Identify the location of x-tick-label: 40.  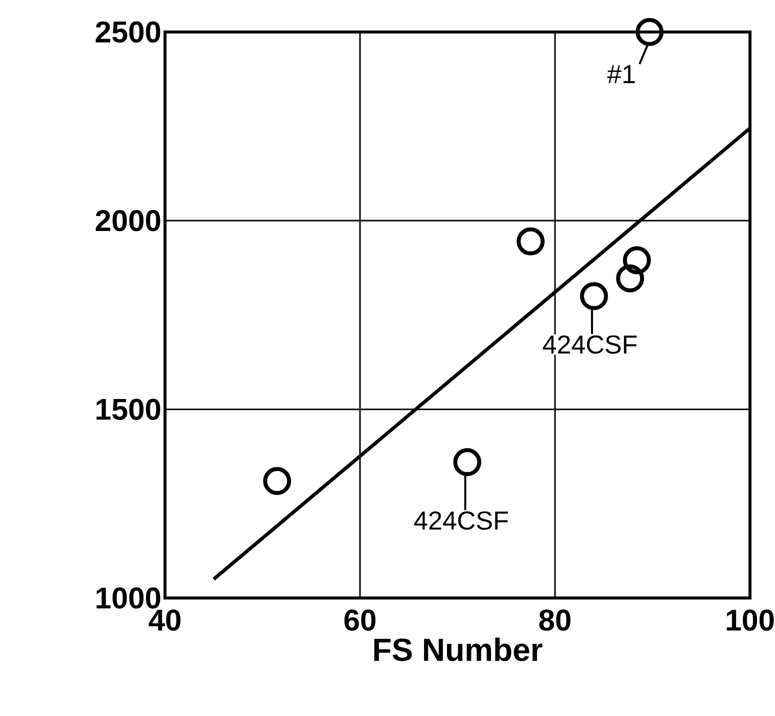
(164, 620).